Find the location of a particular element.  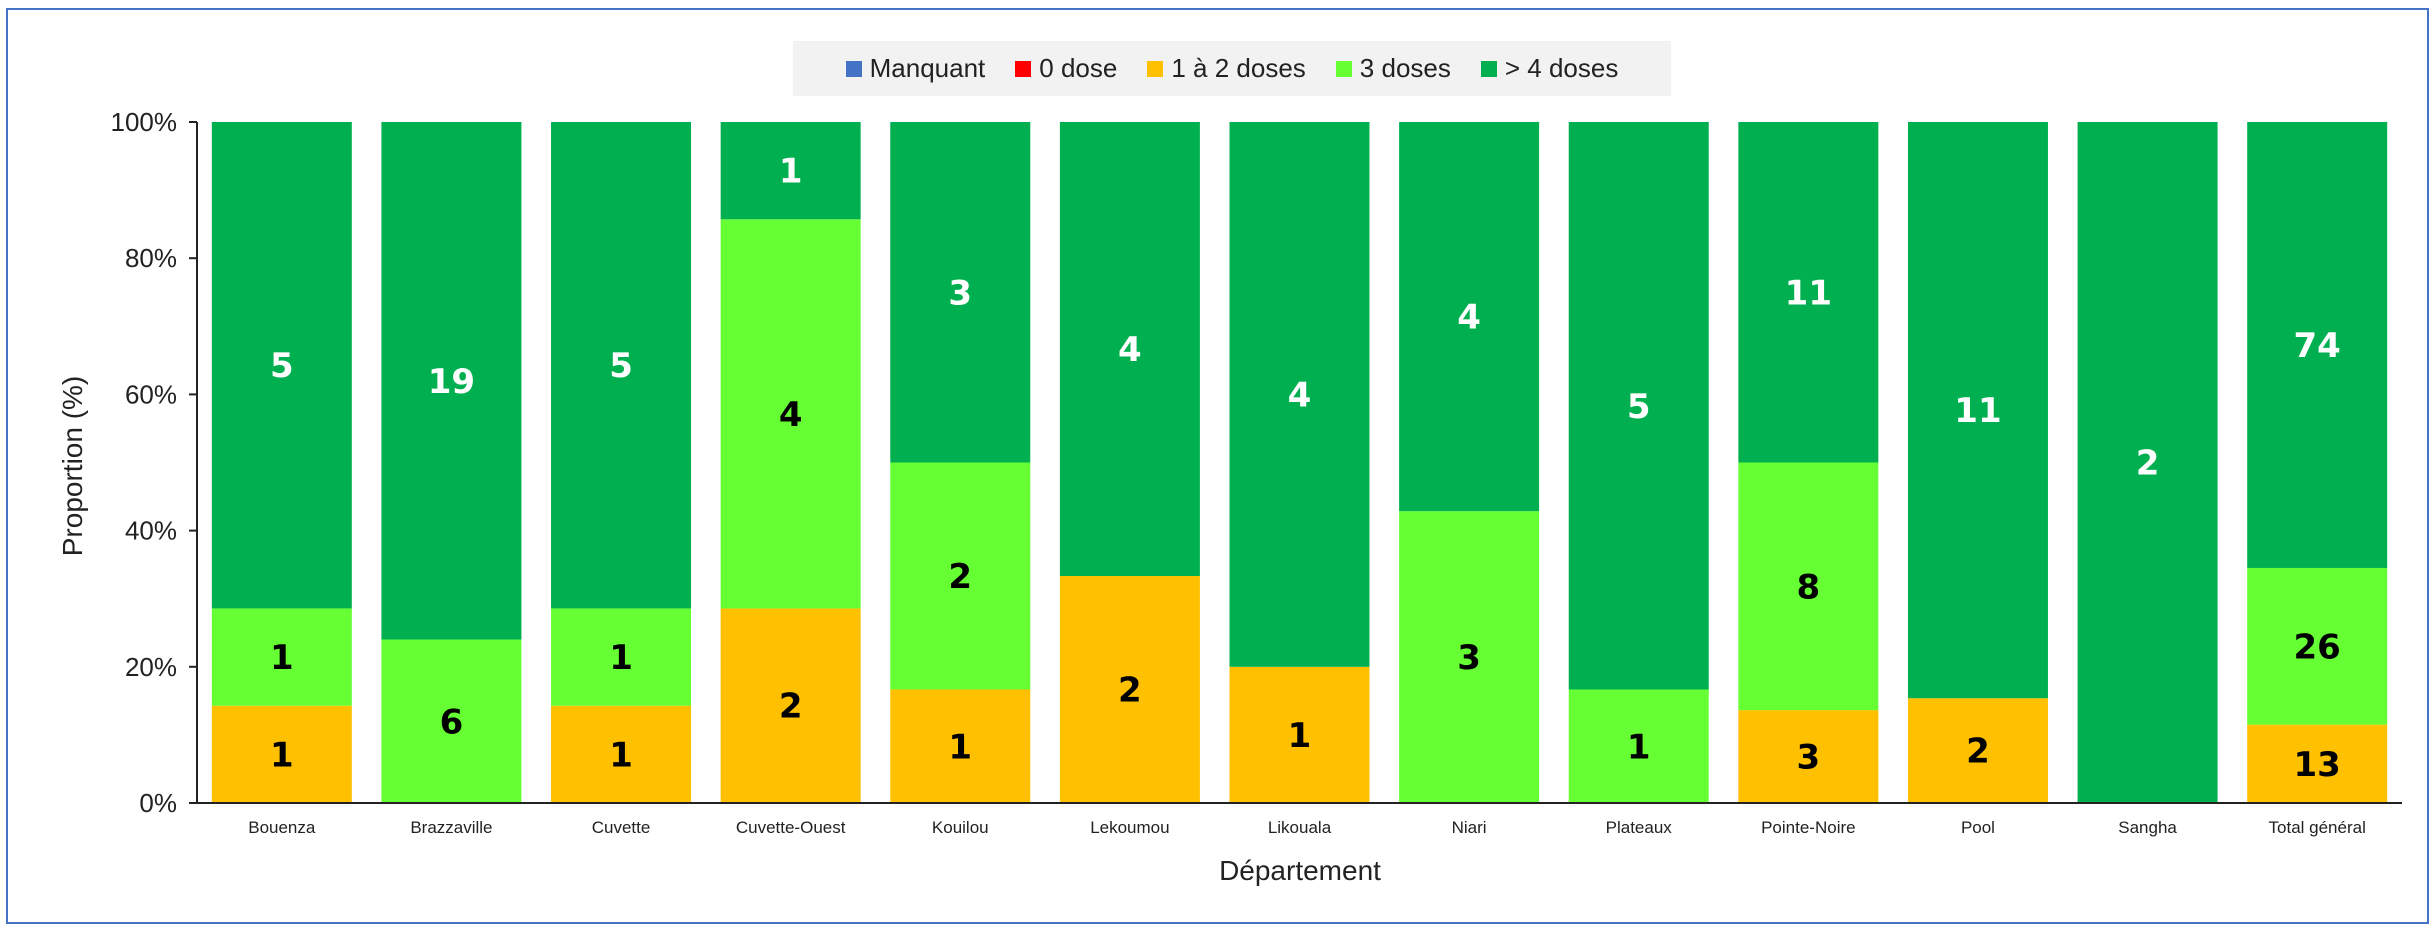

data-label: 26 is located at coordinates (2317, 647).